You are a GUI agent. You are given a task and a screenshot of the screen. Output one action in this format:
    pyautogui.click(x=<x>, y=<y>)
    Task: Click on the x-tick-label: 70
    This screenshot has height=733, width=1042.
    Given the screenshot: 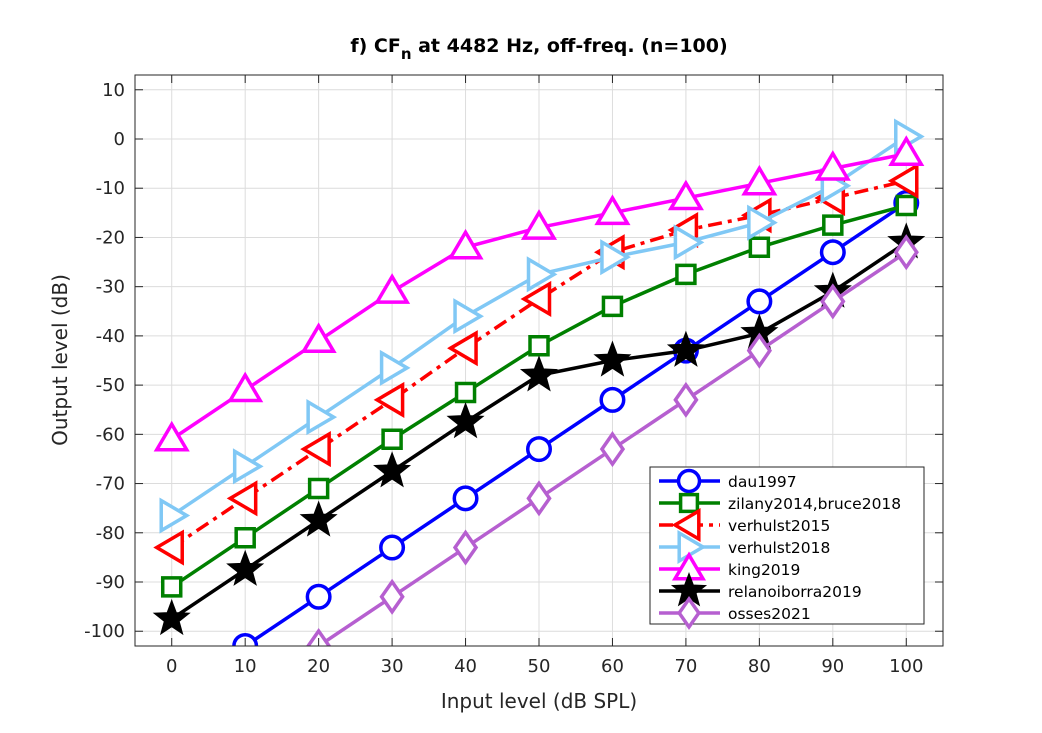 What is the action you would take?
    pyautogui.click(x=685, y=666)
    